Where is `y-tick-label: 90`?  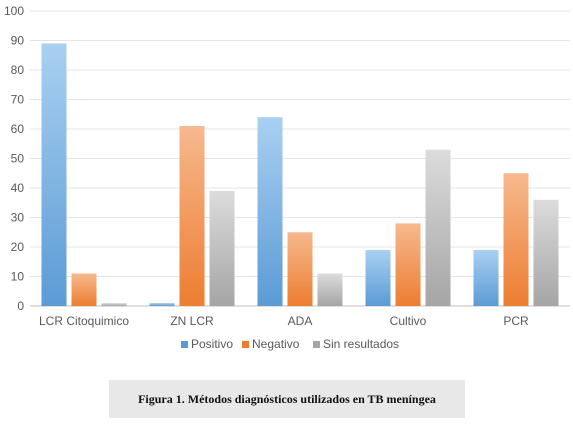
y-tick-label: 90 is located at coordinates (18, 41).